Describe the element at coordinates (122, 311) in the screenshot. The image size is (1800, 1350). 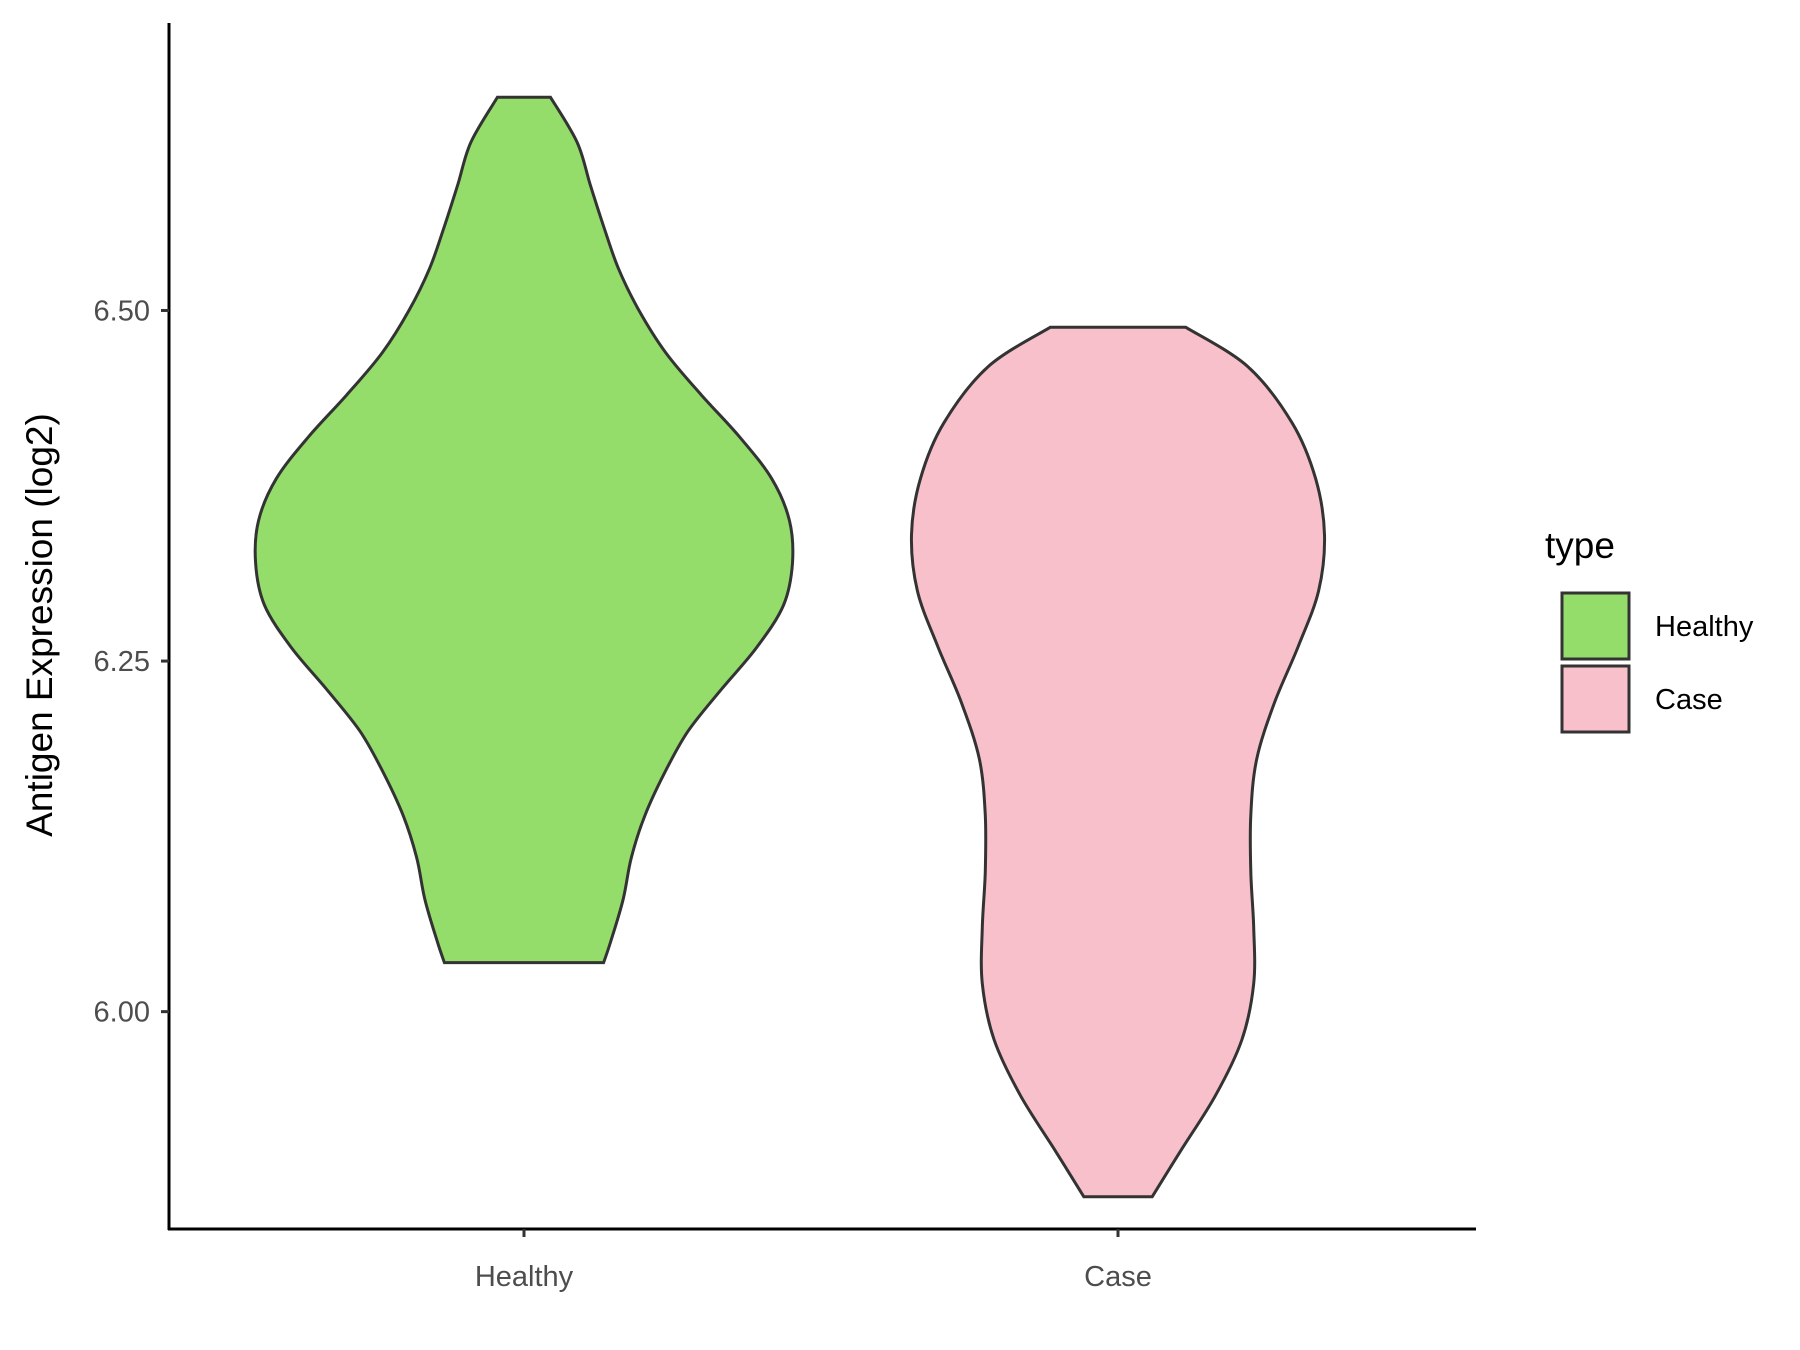
I see `y-tick-label: 6.50` at that location.